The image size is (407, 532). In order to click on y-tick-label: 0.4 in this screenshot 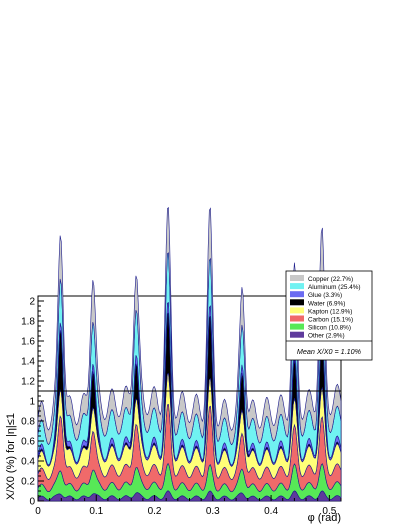, I will do `click(28, 462)`.